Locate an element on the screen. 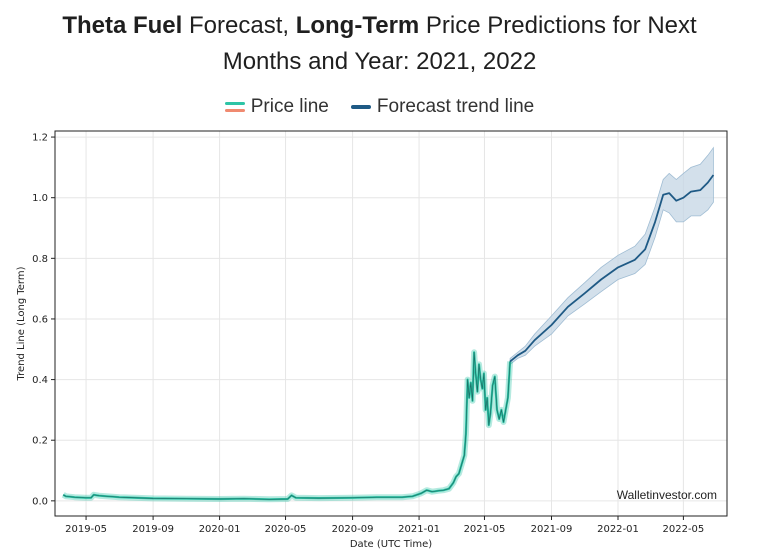 This screenshot has width=759, height=557. legend-forecast-label: Forecast trend line is located at coordinates (455, 106).